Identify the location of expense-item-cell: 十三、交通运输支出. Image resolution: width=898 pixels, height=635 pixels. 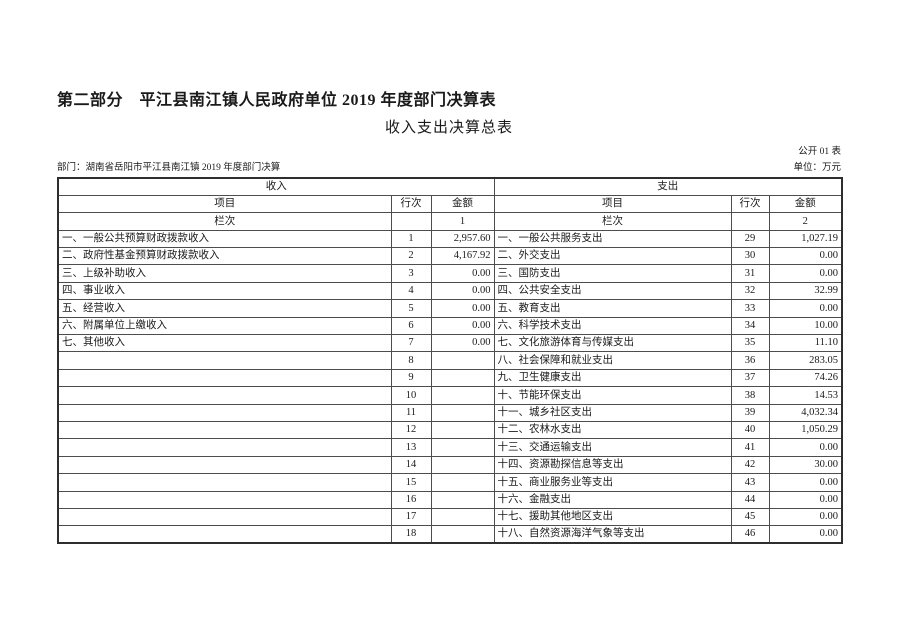
(612, 447).